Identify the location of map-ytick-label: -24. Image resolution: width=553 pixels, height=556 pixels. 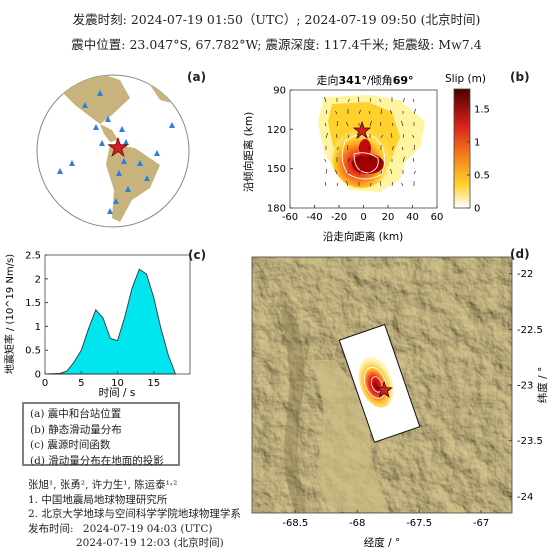
(525, 497).